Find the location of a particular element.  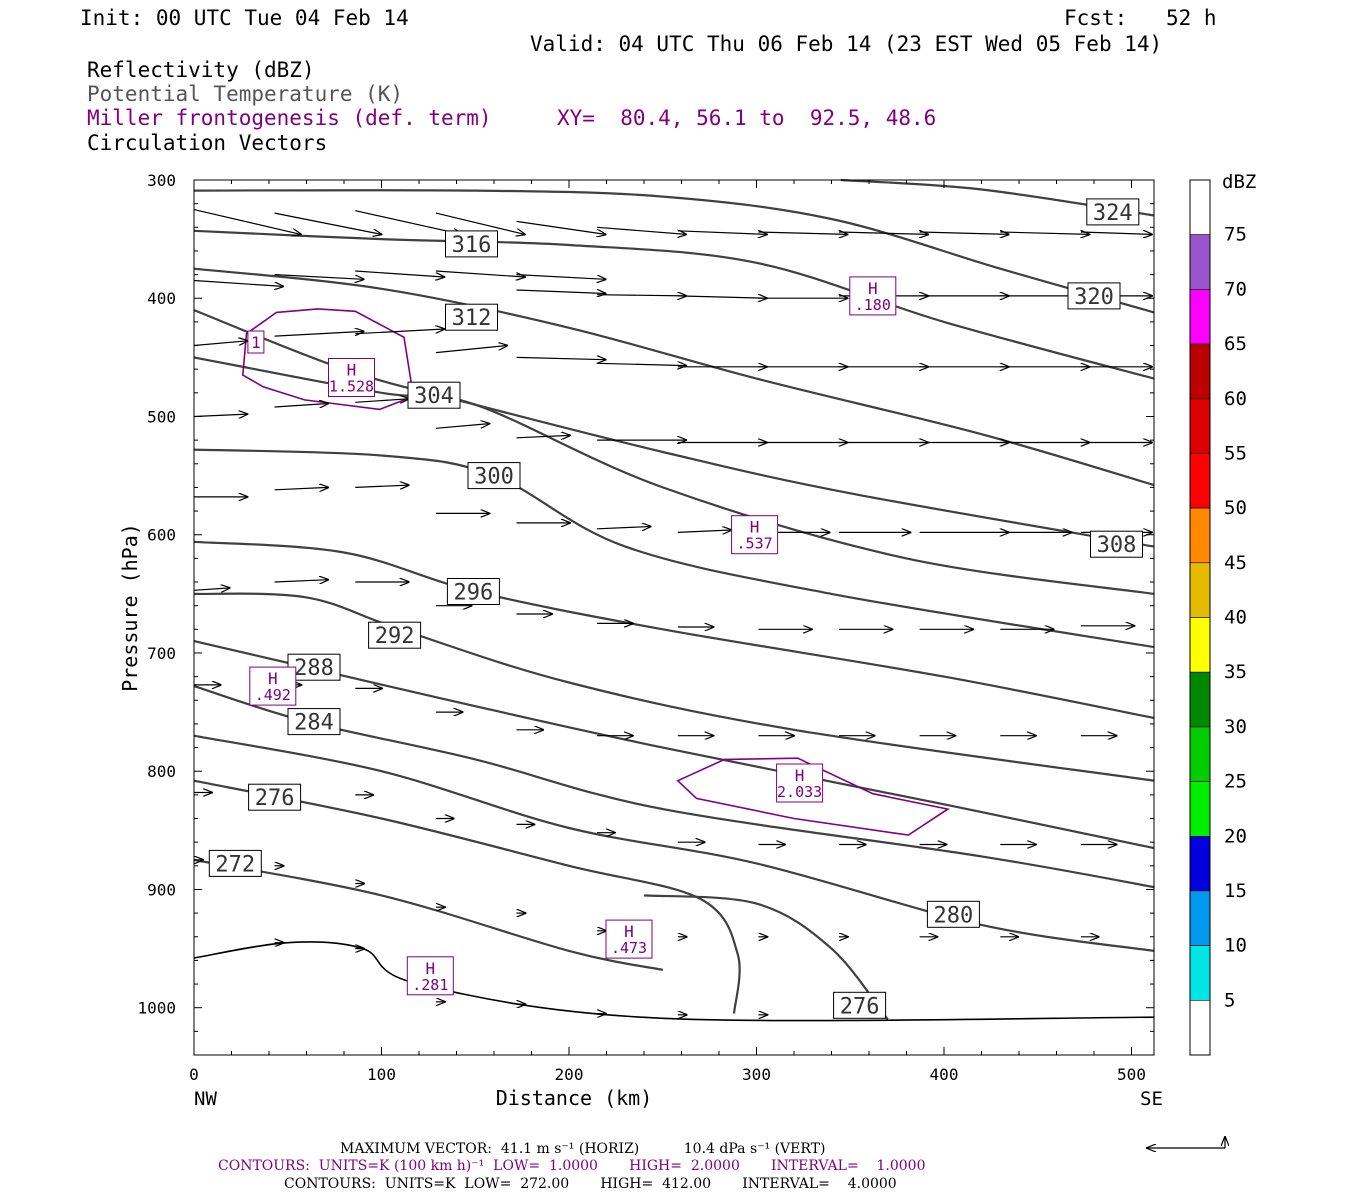

y-tick-label: 500 is located at coordinates (161, 417).